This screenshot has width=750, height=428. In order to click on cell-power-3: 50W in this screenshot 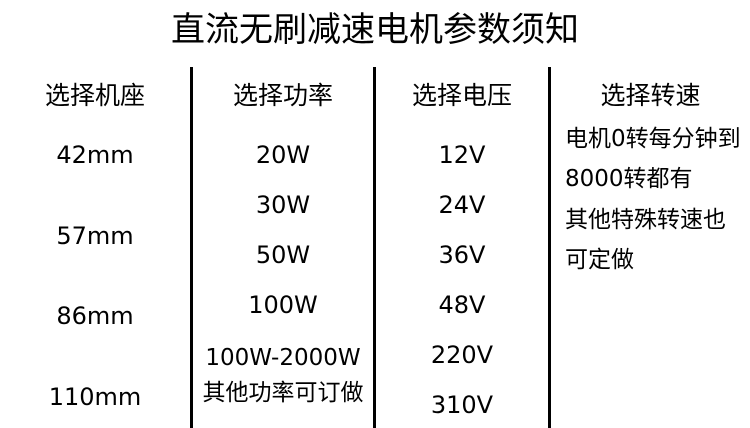, I will do `click(283, 255)`.